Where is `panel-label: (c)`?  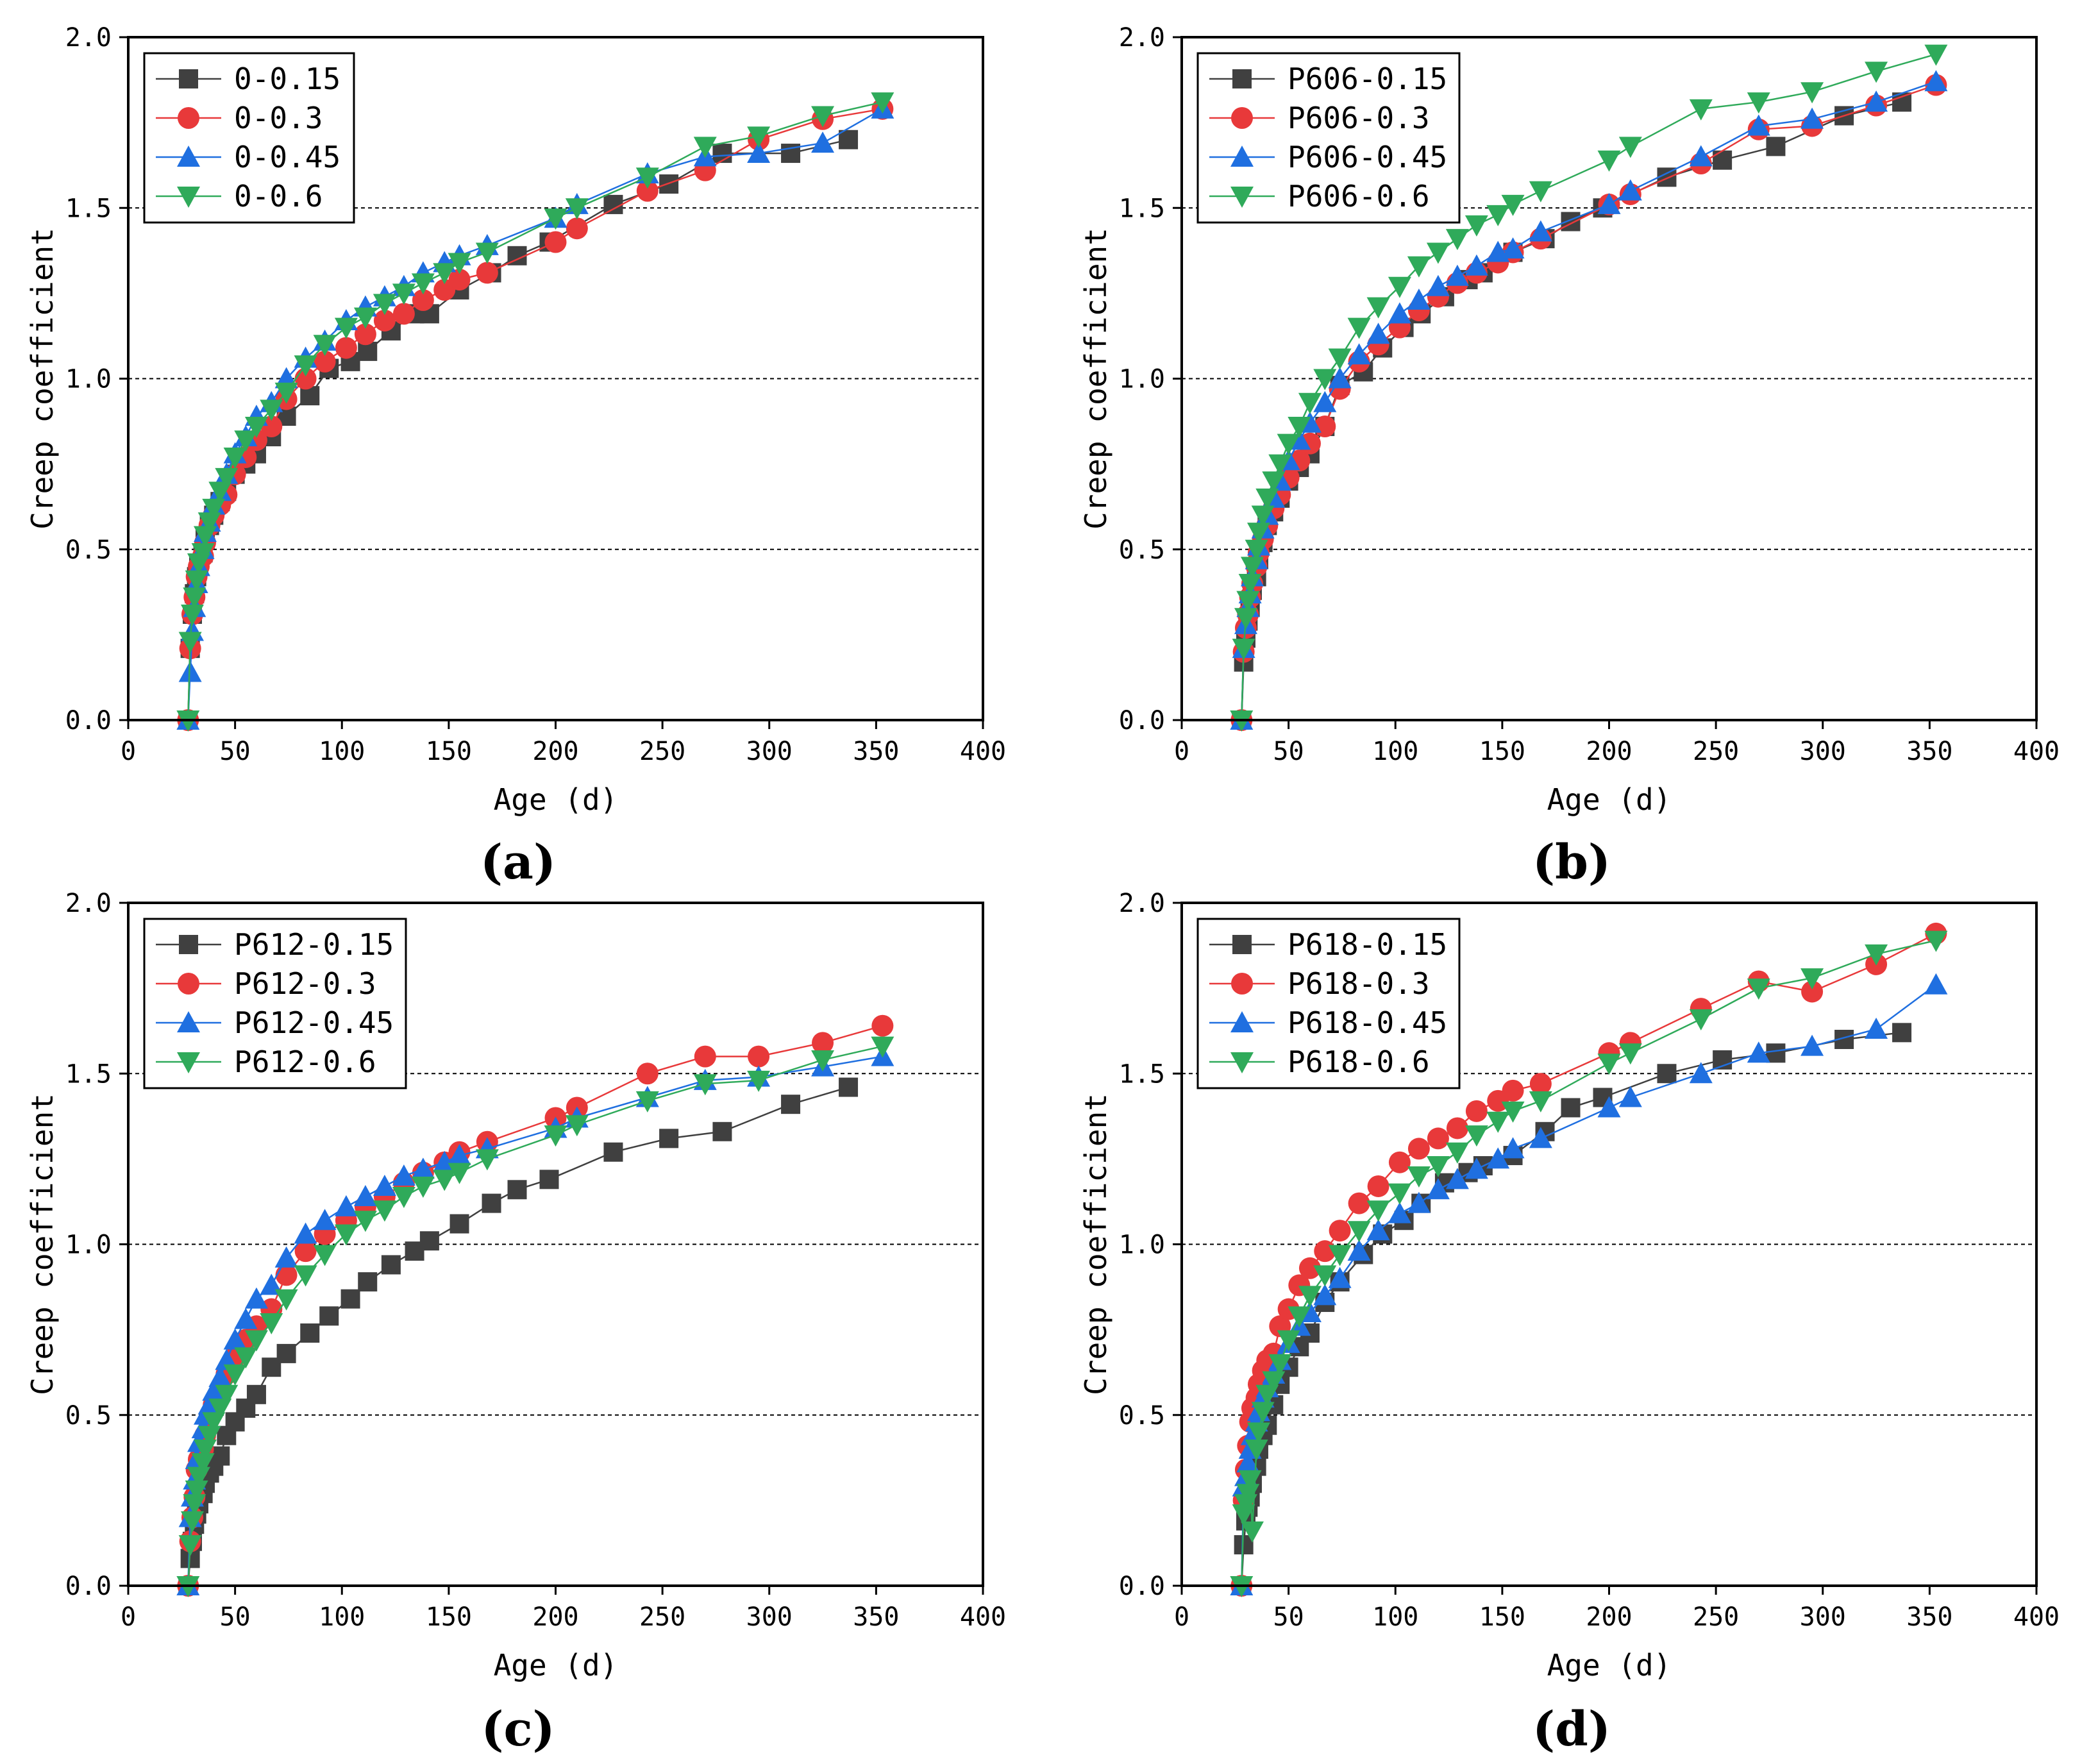 panel-label: (c) is located at coordinates (518, 1729).